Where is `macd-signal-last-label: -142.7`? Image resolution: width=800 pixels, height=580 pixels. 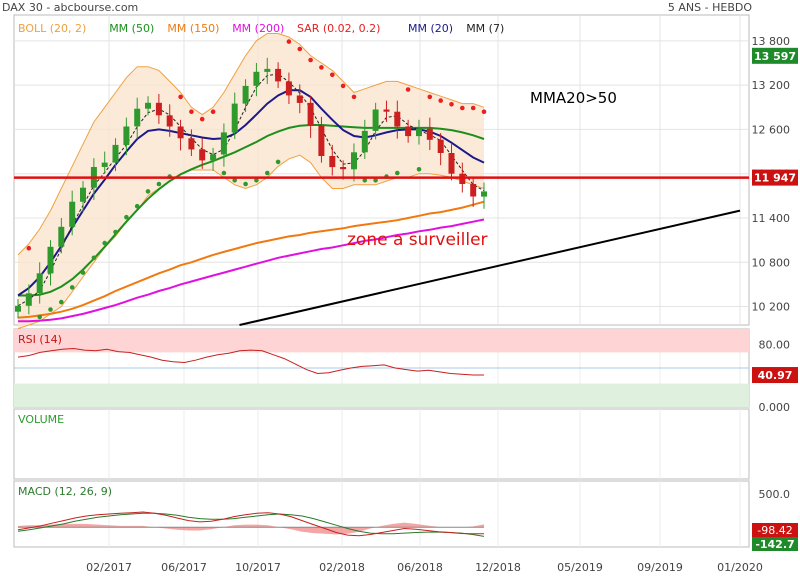 macd-signal-last-label: -142.7 is located at coordinates (774, 544).